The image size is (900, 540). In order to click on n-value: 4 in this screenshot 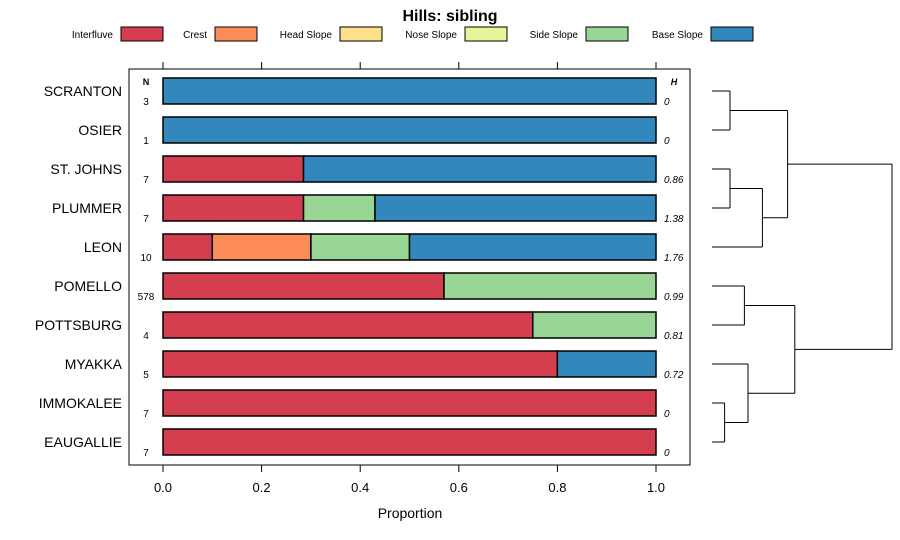, I will do `click(146, 336)`.